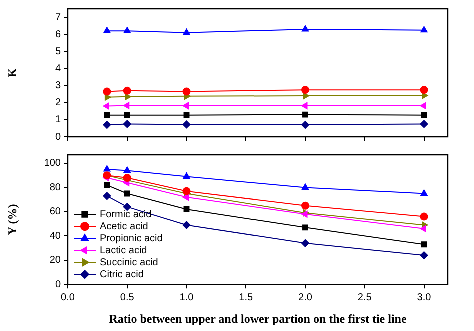  What do you see at coordinates (53, 164) in the screenshot?
I see `y-tick-label: 100` at bounding box center [53, 164].